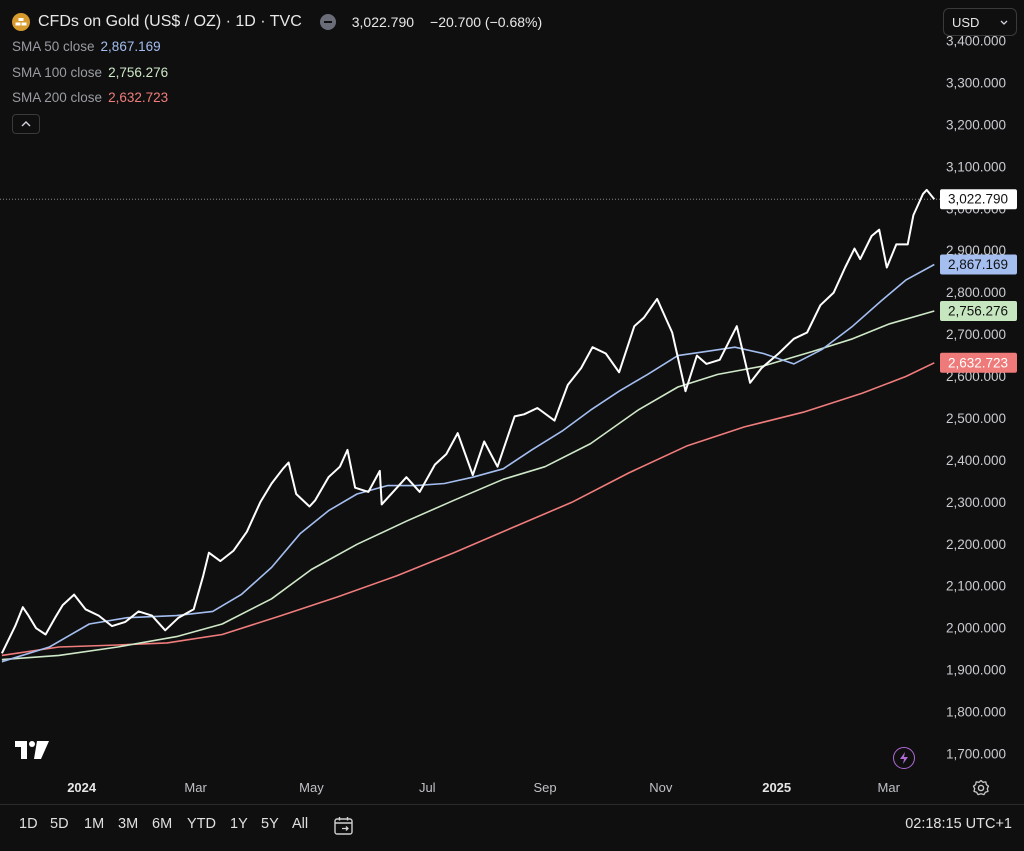  I want to click on x-tick-label: Jul, so click(427, 787).